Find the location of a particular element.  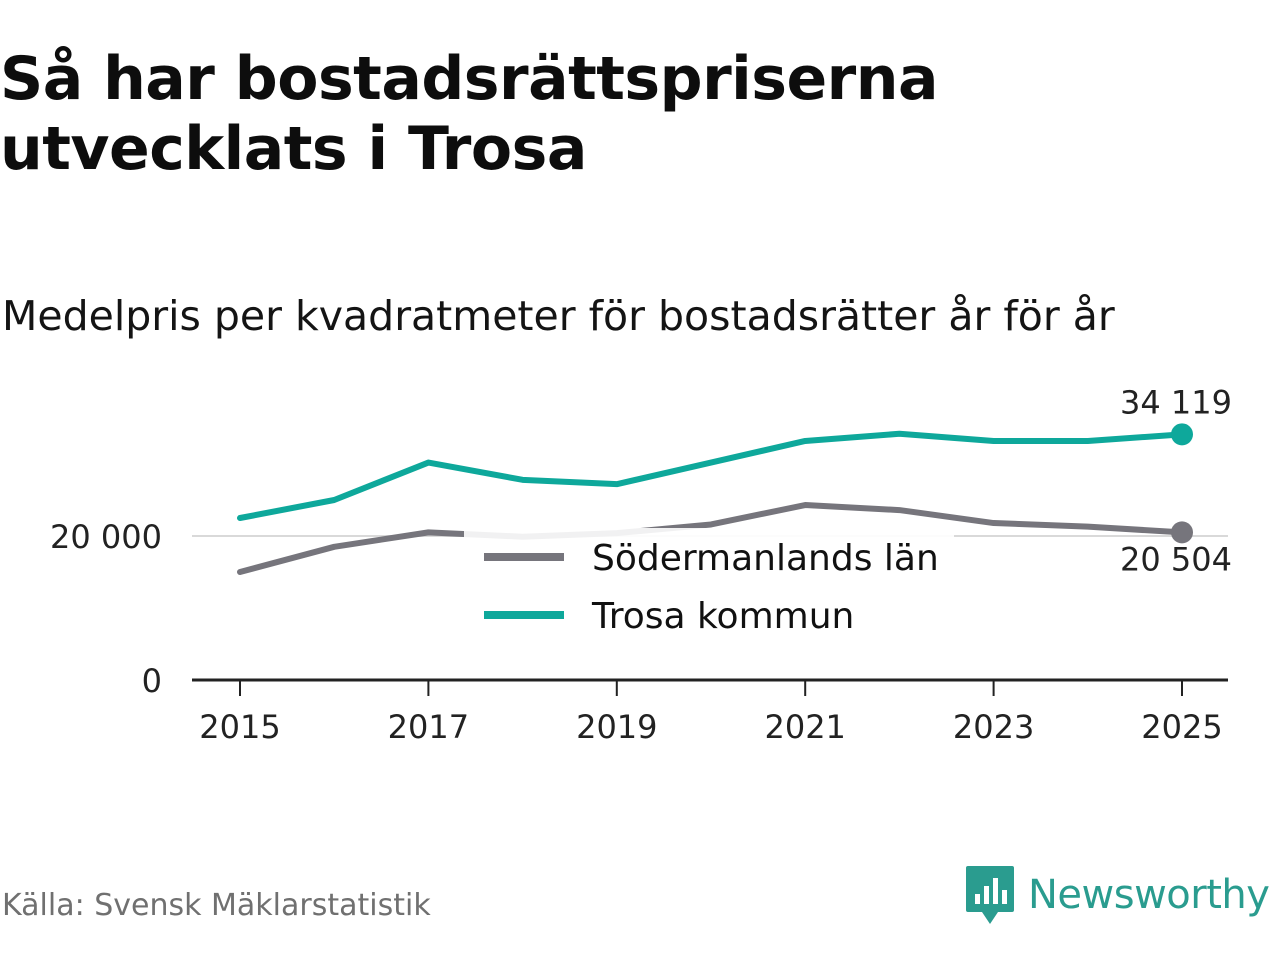

newsworthy-logo: Newsworthy is located at coordinates (1117, 895).